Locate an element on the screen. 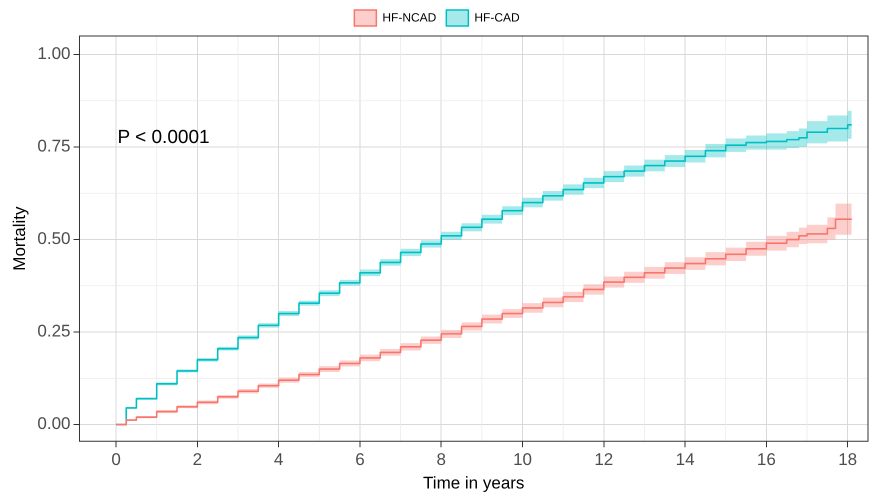 This screenshot has width=876, height=494. y-tick-label: 1.00 is located at coordinates (53, 54).